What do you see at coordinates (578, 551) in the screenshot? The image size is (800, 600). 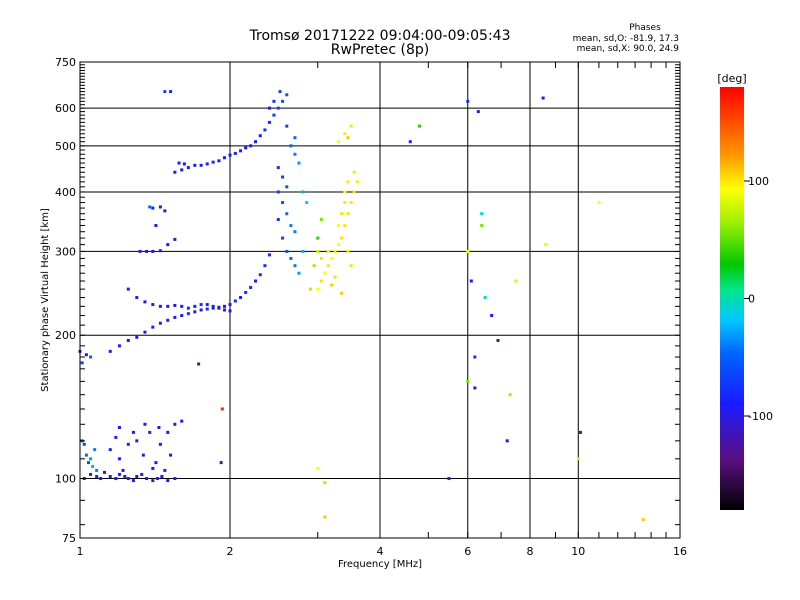 I see `x-tick-label: 10` at bounding box center [578, 551].